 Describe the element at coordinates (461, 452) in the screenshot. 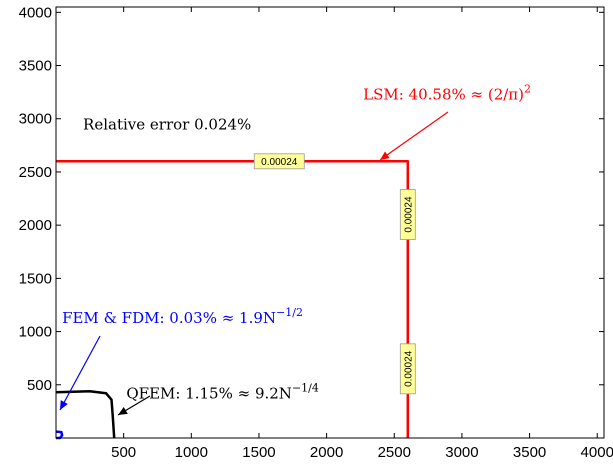

I see `x-tick-label: 3000` at that location.